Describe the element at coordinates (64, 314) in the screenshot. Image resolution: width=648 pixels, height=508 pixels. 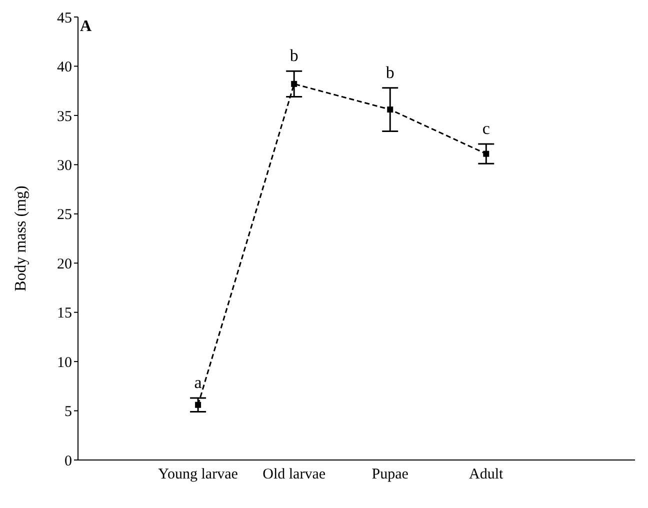
I see `y-tick-label: 15` at that location.